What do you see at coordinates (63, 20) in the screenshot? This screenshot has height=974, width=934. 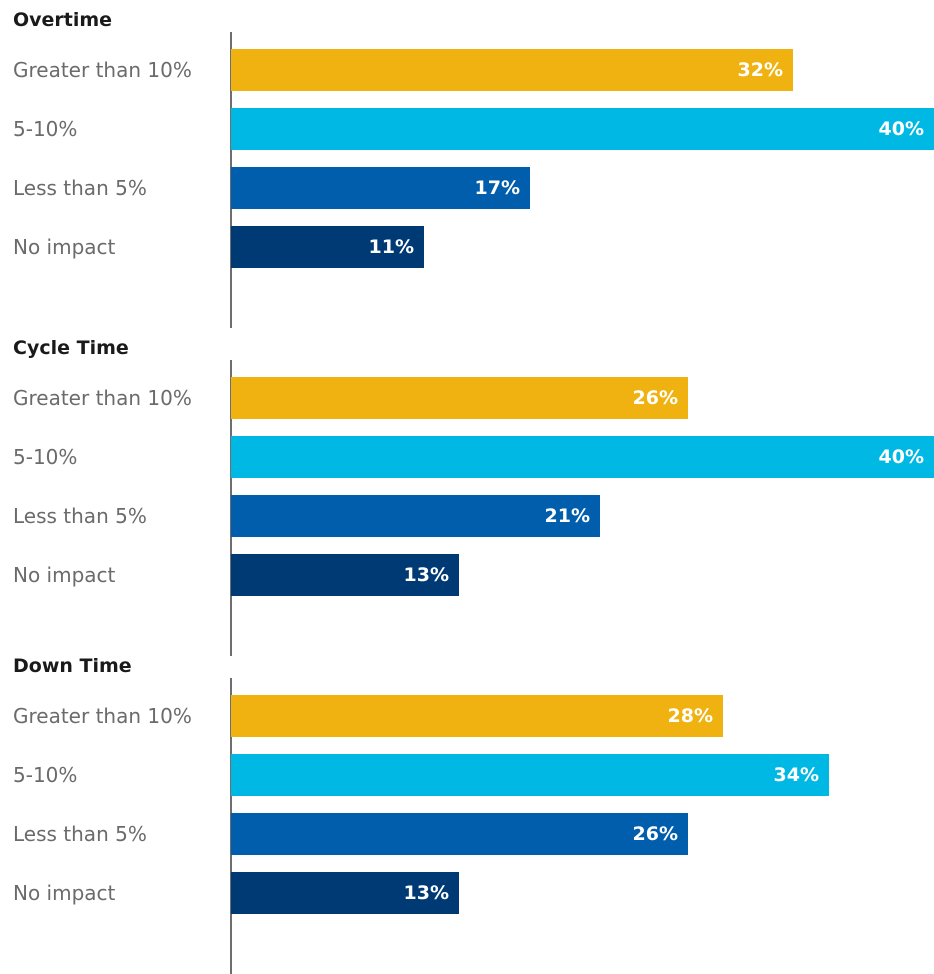 I see `chart-title: Overtime` at bounding box center [63, 20].